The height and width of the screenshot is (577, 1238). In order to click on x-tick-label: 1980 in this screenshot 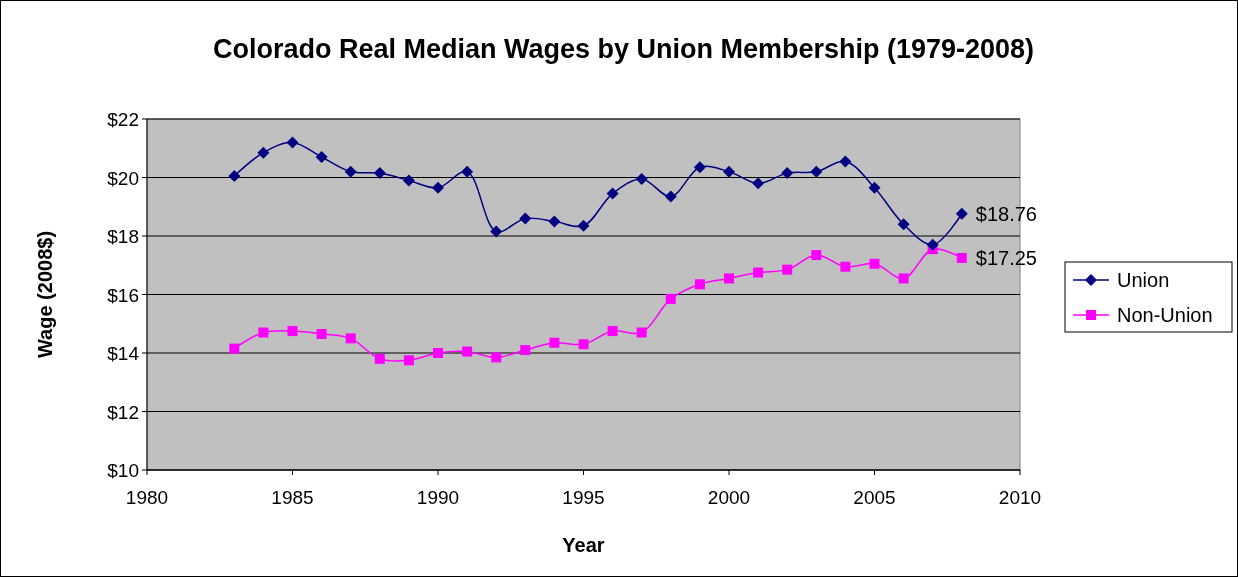, I will do `click(147, 497)`.